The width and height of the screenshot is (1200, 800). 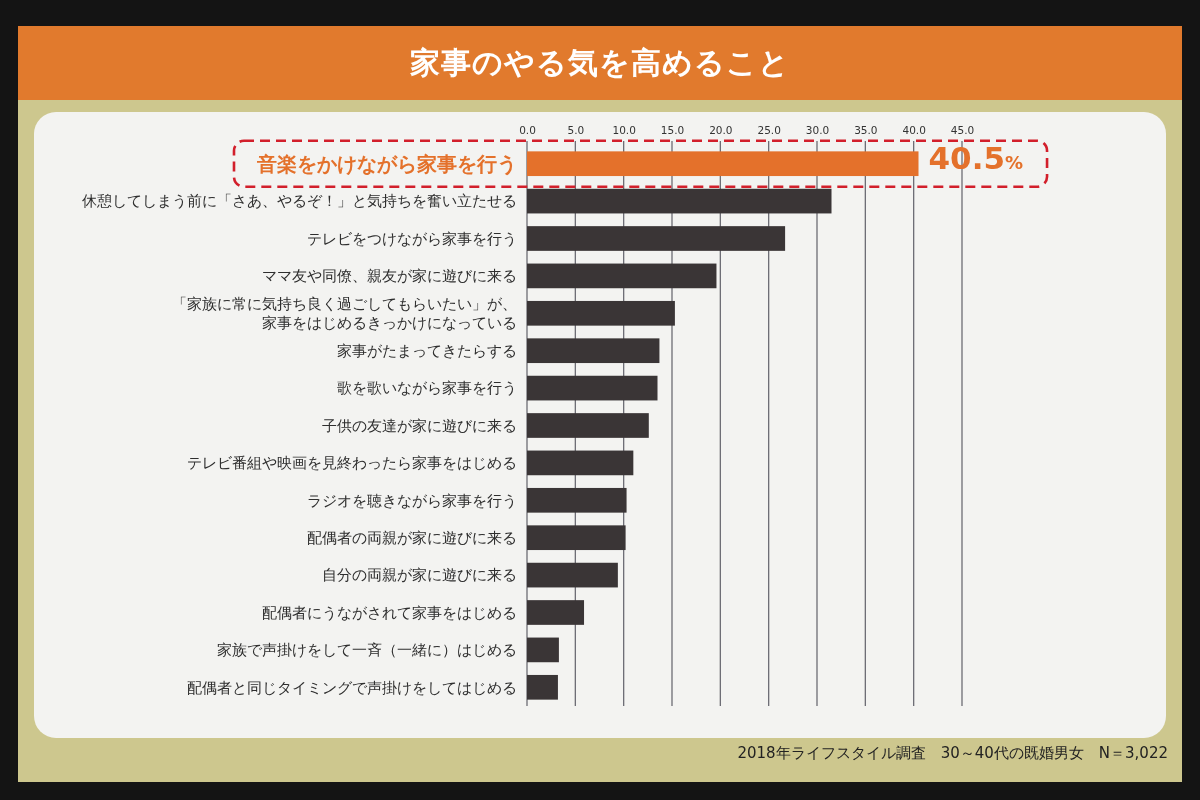 What do you see at coordinates (412, 238) in the screenshot?
I see `y-tick-label: テレビをつけながら家事を行う` at bounding box center [412, 238].